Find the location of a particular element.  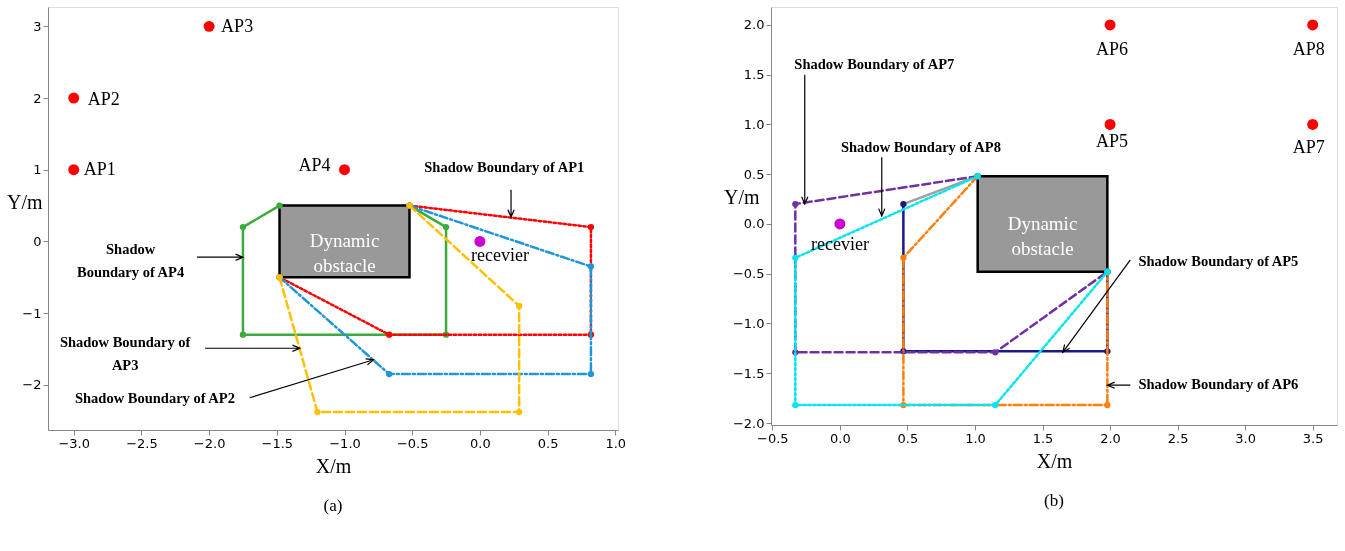

annotation: recevier is located at coordinates (499, 255).